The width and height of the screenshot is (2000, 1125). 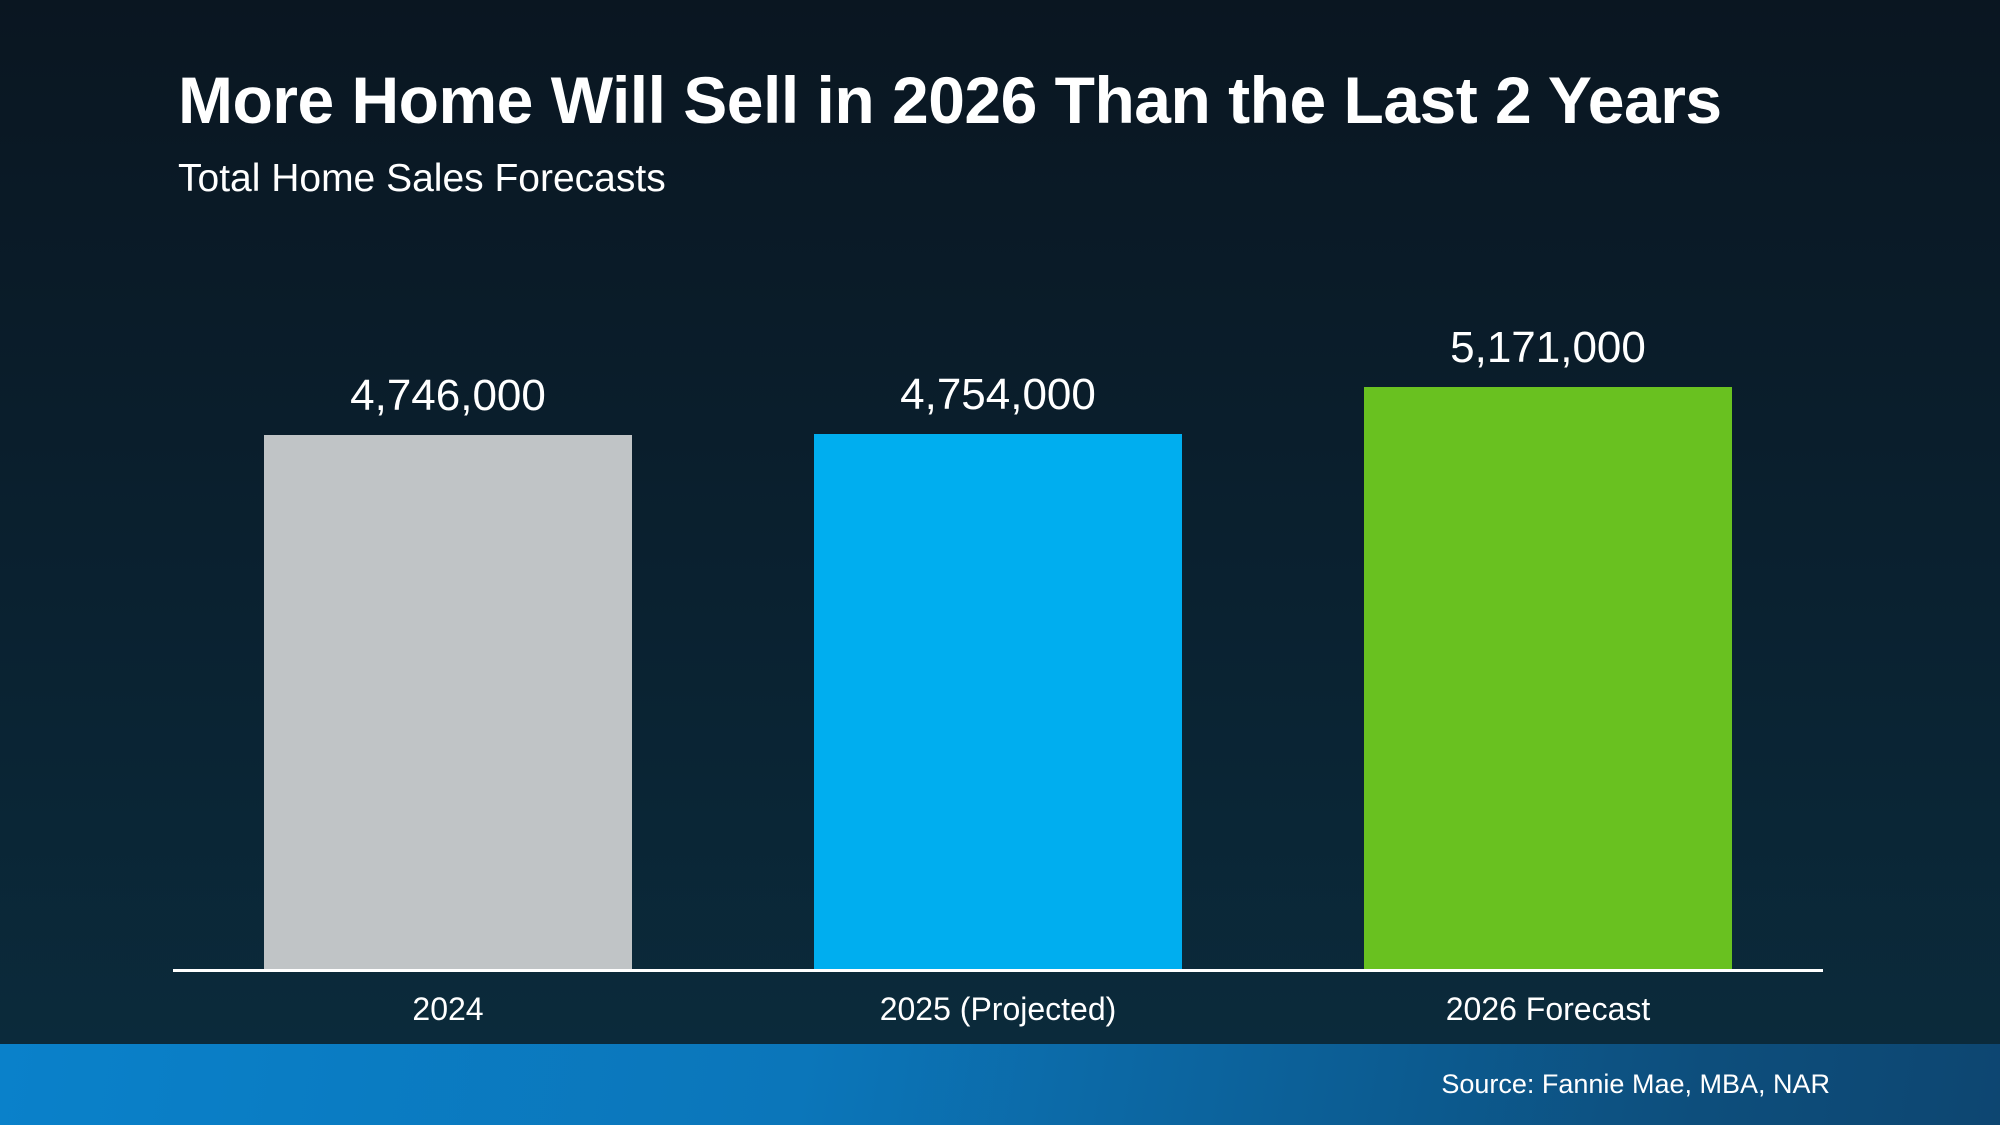 I want to click on bar-value-label: 5,171,000, so click(x=1548, y=347).